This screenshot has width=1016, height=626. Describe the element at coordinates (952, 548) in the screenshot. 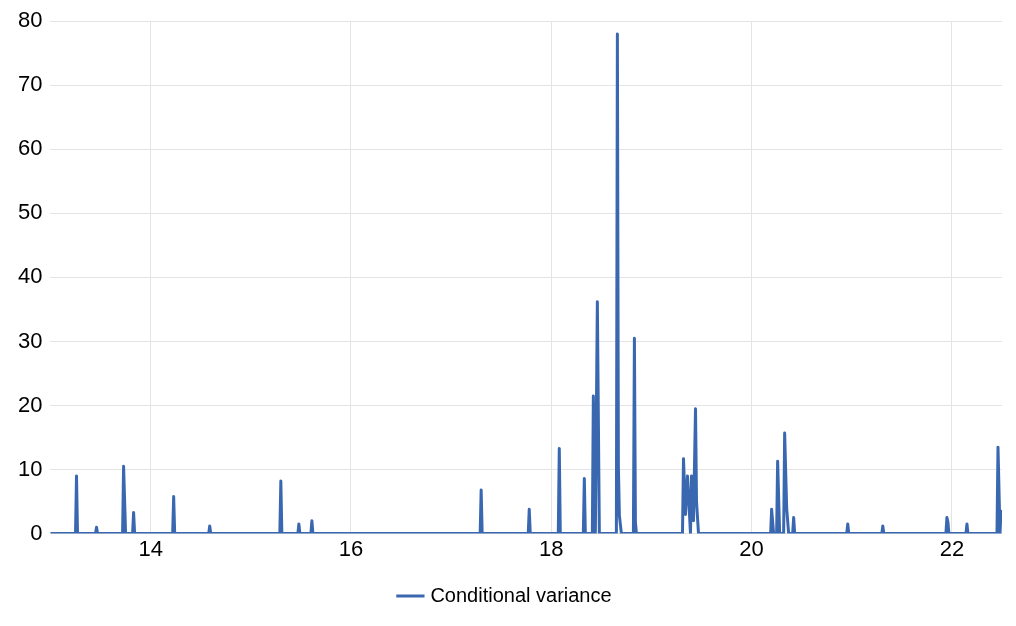

I see `x-tick-label: 22` at that location.